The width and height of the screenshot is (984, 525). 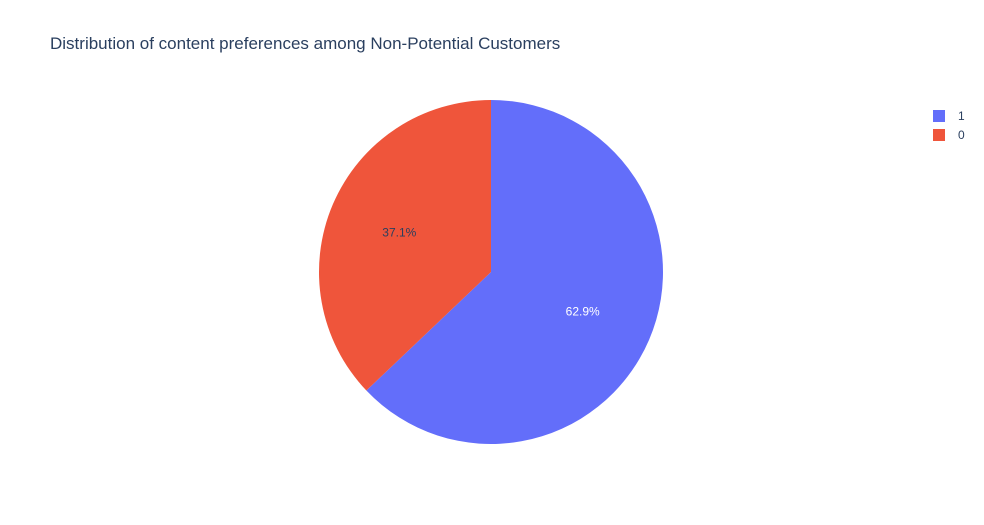 What do you see at coordinates (961, 134) in the screenshot?
I see `legend-label-0: 0` at bounding box center [961, 134].